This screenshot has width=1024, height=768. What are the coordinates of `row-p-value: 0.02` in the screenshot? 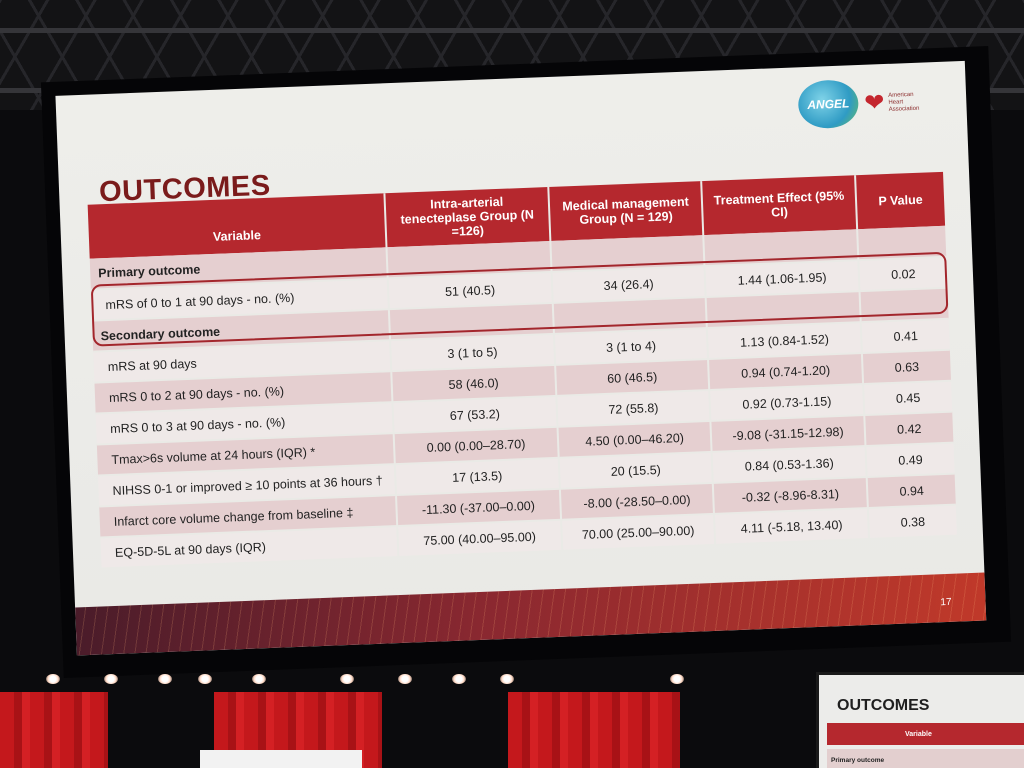 It's located at (903, 274).